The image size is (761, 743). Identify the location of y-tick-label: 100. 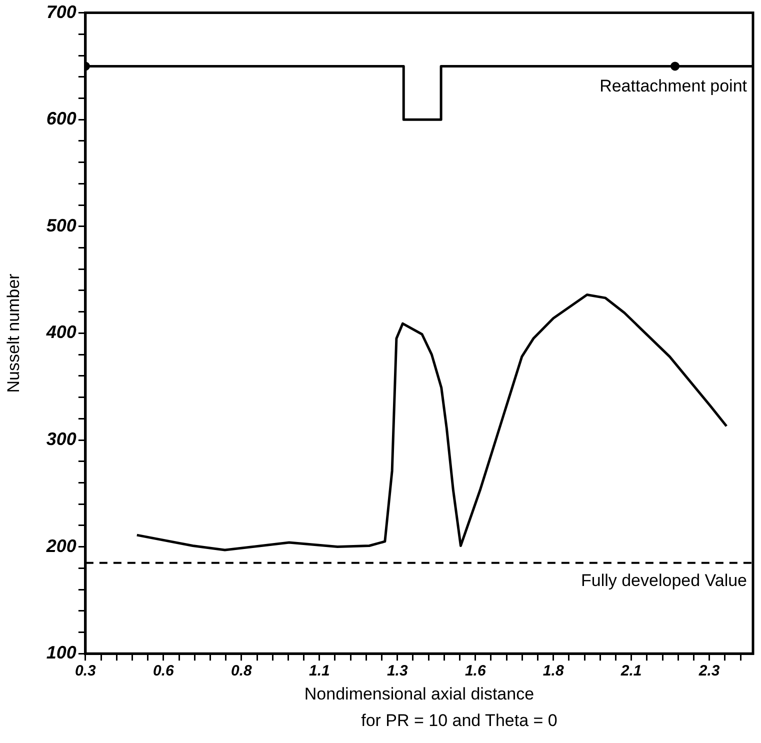
(61, 652).